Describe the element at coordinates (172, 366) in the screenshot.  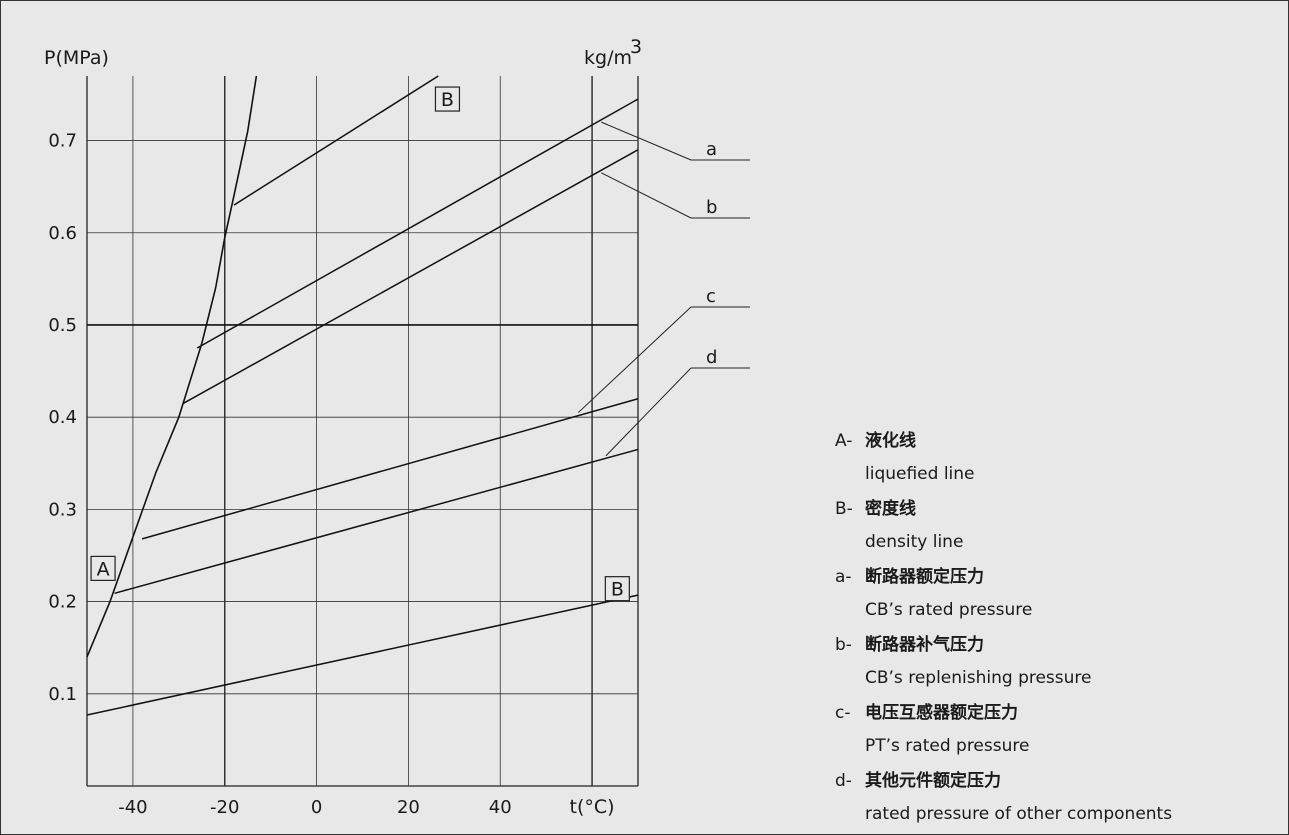
I see `liquefied-line` at that location.